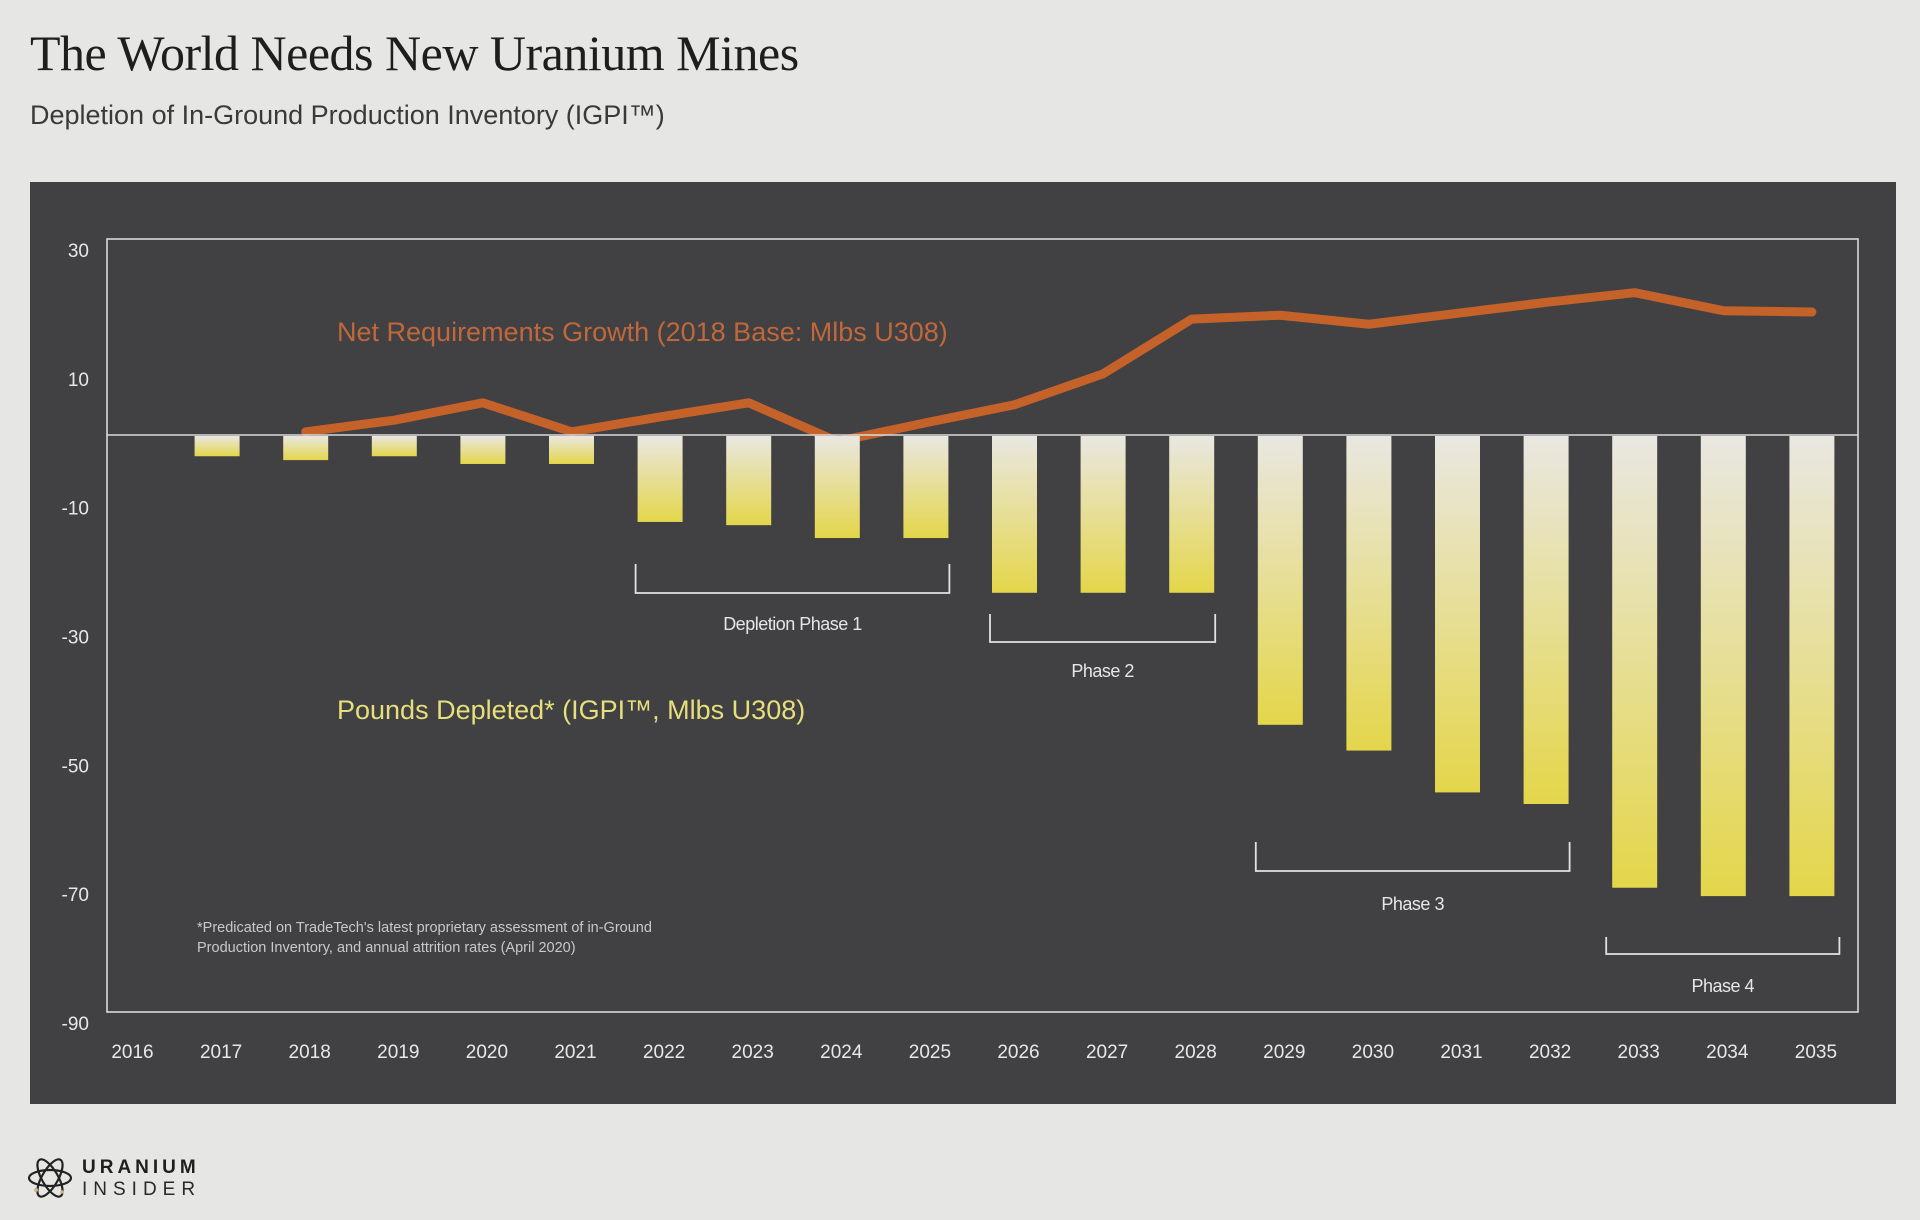 The height and width of the screenshot is (1220, 1920). What do you see at coordinates (1018, 1052) in the screenshot?
I see `x-tick-label: 2026` at bounding box center [1018, 1052].